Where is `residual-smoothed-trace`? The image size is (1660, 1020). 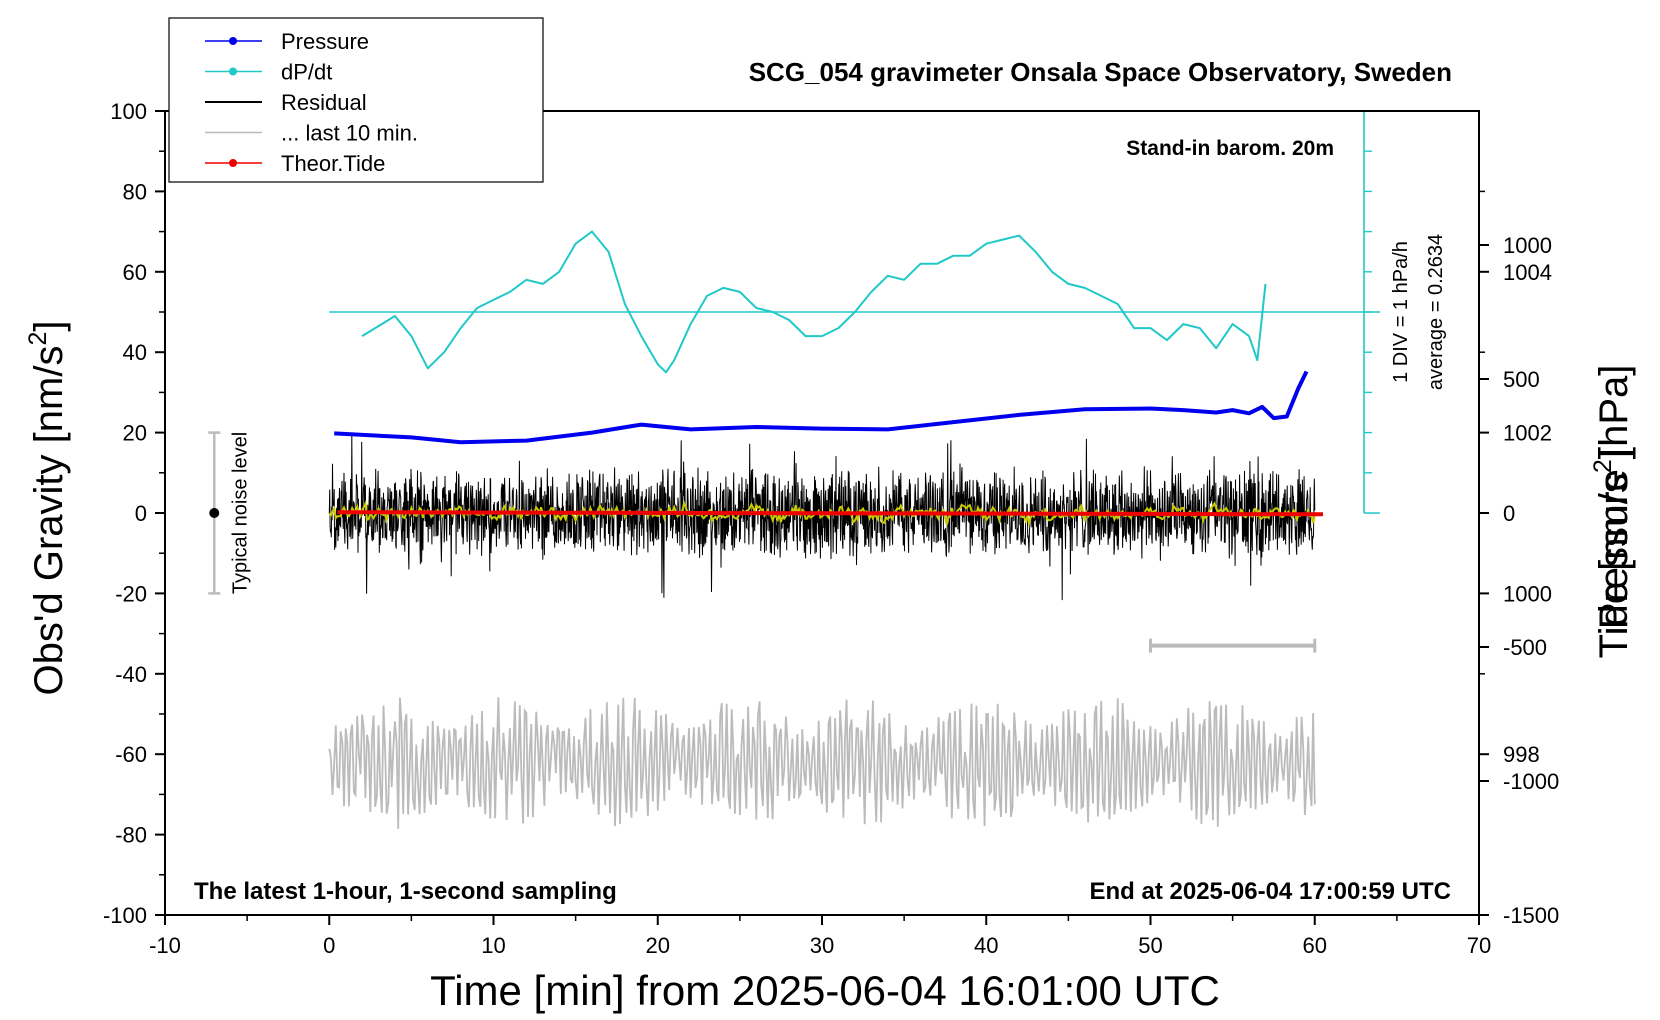 residual-smoothed-trace is located at coordinates (822, 513).